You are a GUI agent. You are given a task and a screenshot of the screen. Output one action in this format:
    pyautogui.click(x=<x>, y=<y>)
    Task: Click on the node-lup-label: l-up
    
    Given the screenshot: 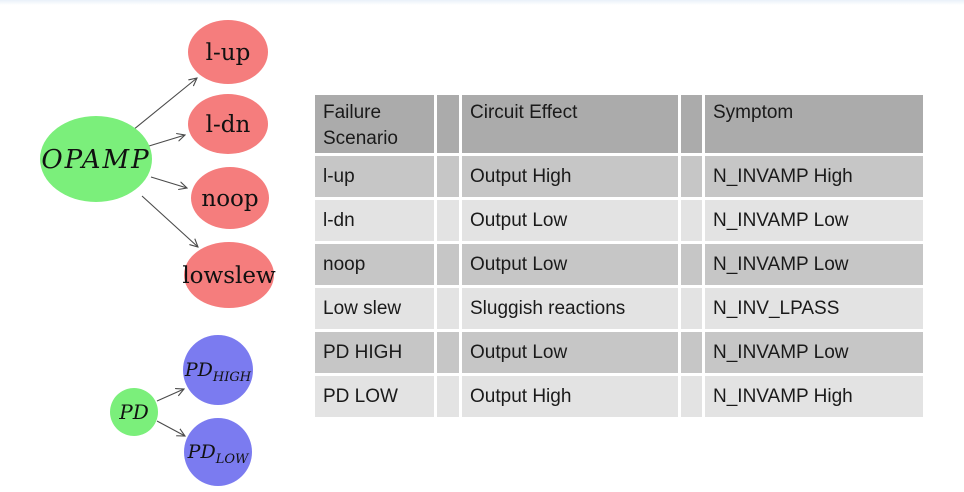 What is the action you would take?
    pyautogui.click(x=228, y=53)
    